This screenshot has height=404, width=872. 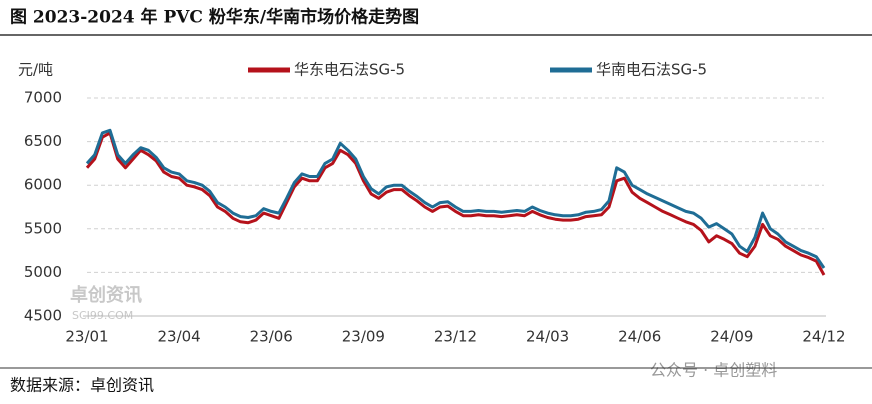 I want to click on legend-label: 华南电石法SG-5, so click(x=651, y=70).